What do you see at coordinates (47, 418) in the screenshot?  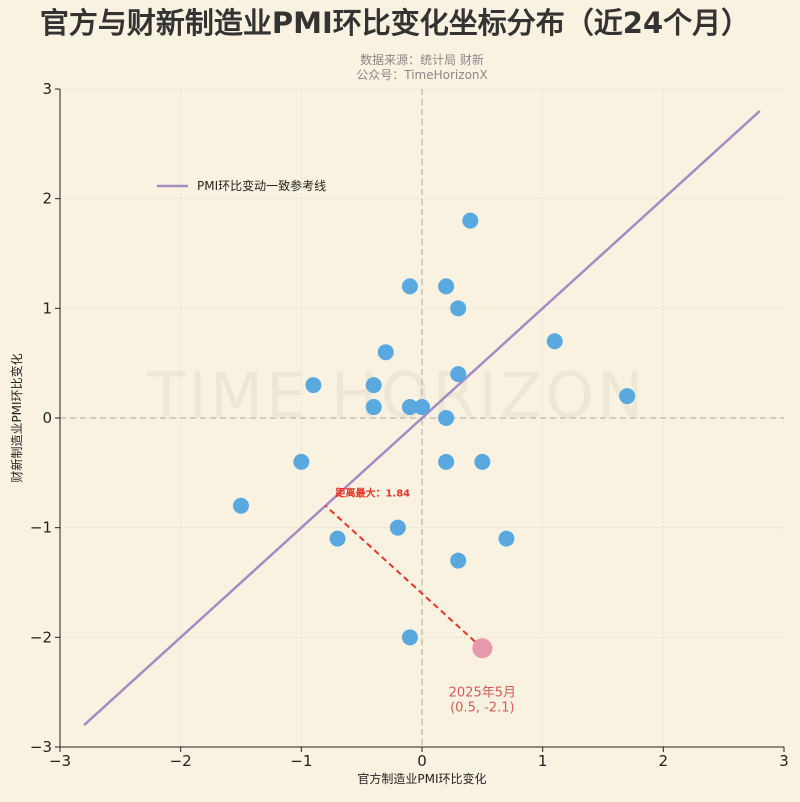 I see `y-tick-label: 0` at bounding box center [47, 418].